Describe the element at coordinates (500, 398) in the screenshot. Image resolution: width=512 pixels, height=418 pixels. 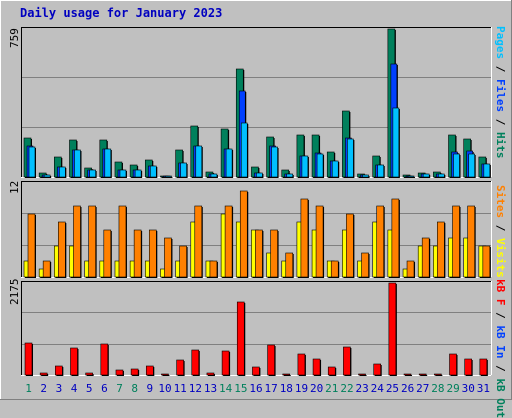
I see `bottom-legend-segment-4: kB Out` at that location.